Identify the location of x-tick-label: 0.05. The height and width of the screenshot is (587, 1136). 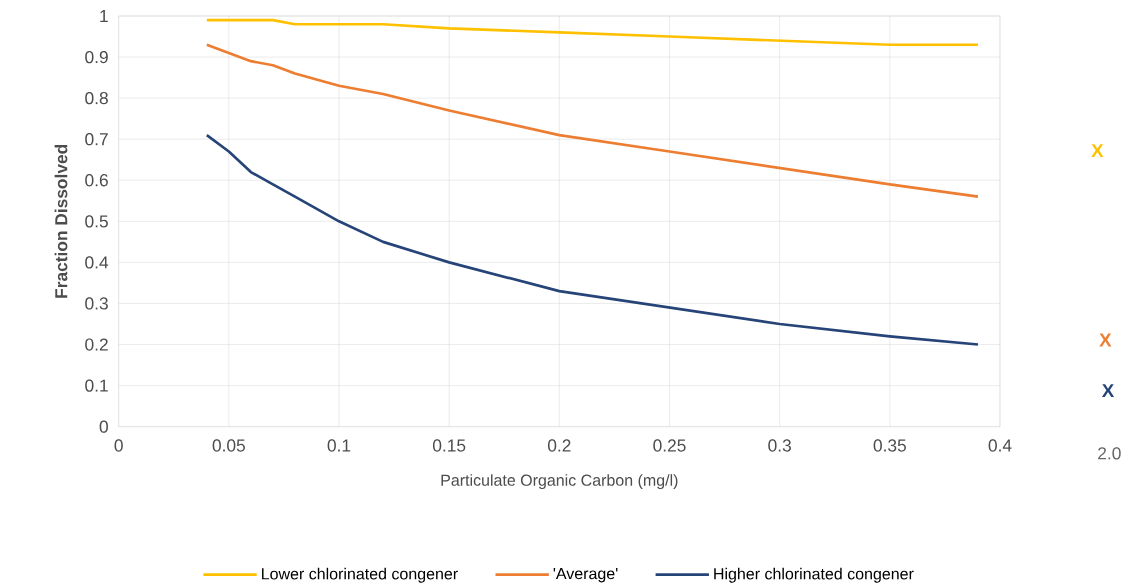
(228, 445).